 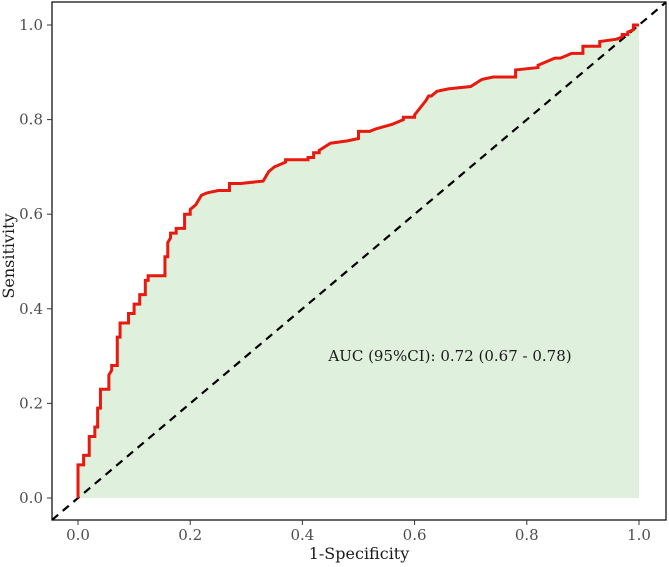 I want to click on y-tick-label: 0.8, so click(x=31, y=120).